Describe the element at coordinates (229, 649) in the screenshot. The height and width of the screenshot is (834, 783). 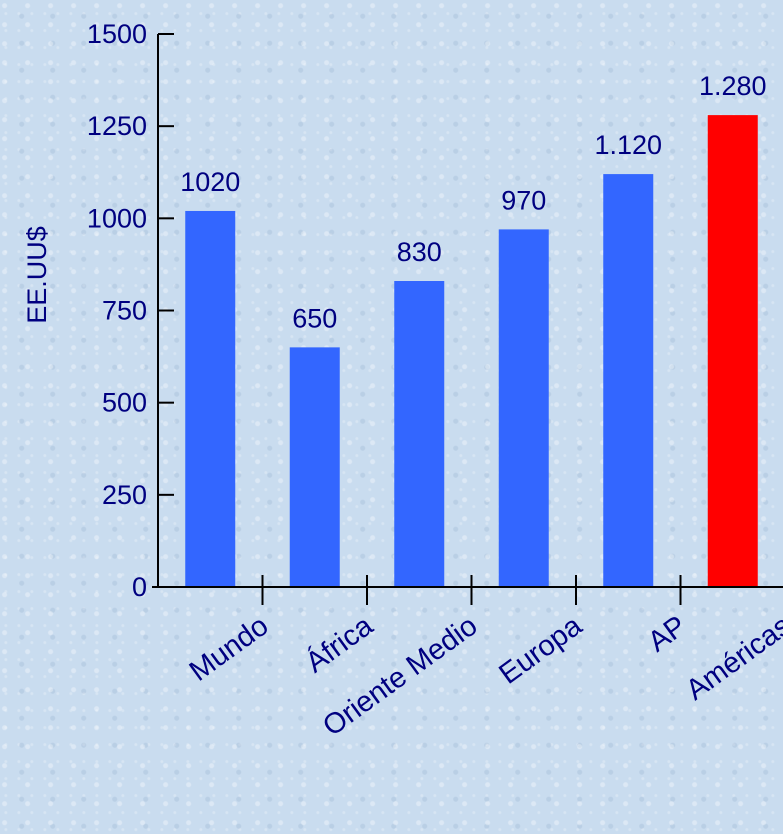
I see `x-tick-label: Mundo` at that location.